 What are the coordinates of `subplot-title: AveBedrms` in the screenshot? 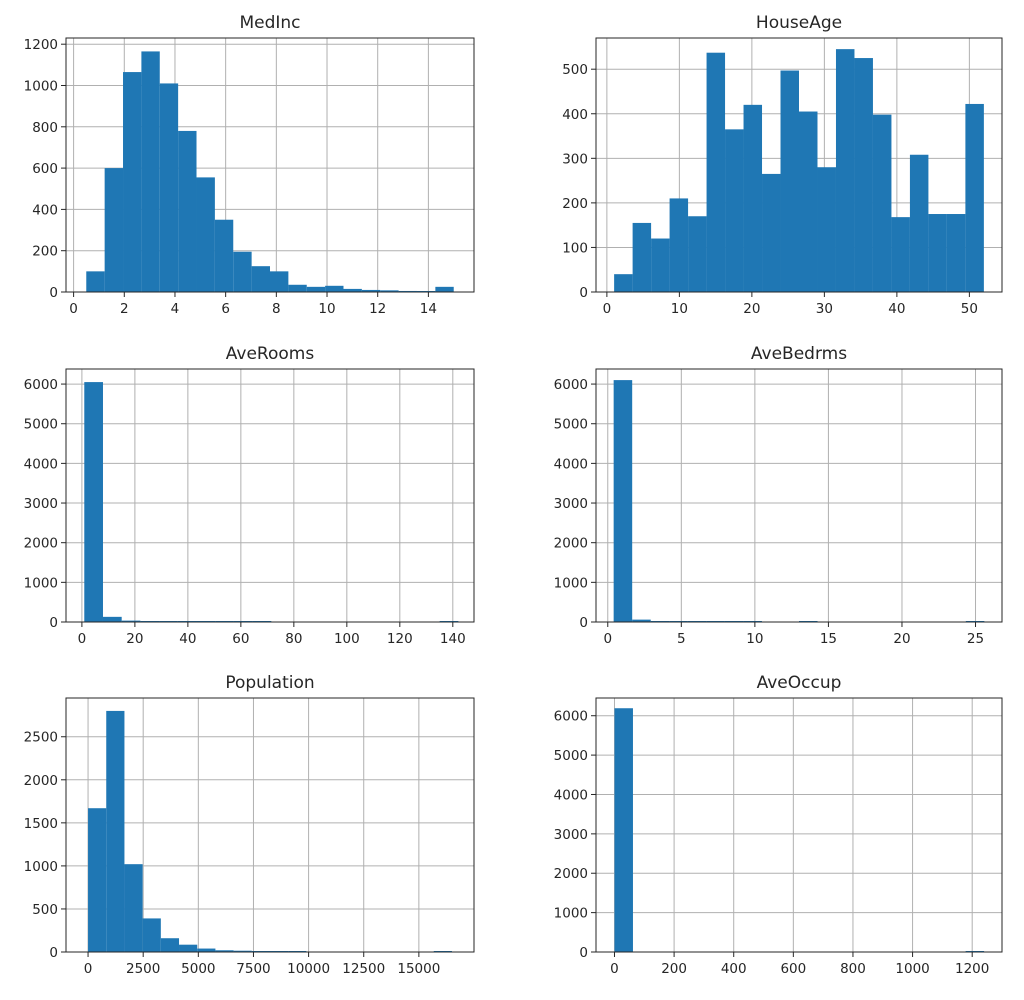 It's located at (799, 354).